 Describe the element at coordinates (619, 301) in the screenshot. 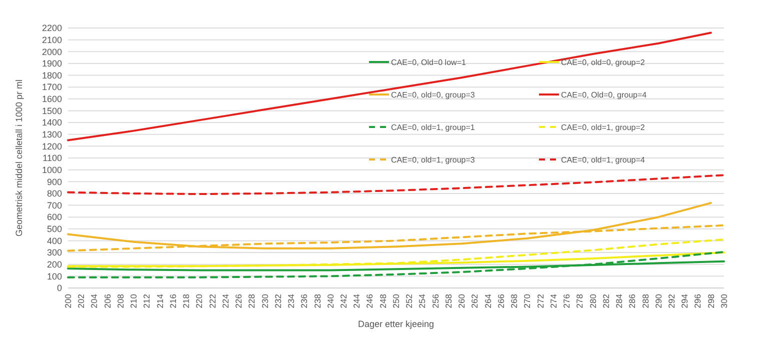

I see `x-tick-label: 284` at that location.